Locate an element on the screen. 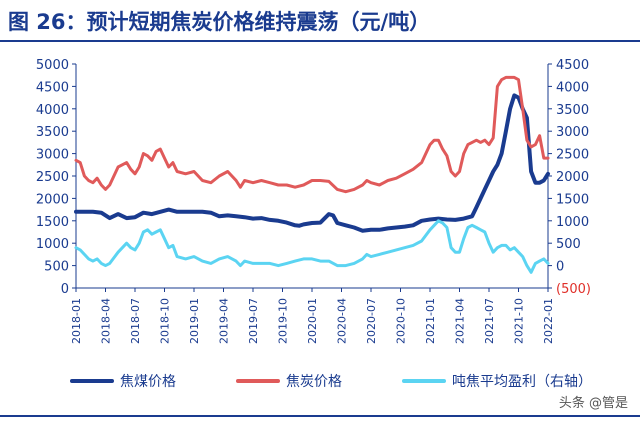  x-tick-label: 2019-01 is located at coordinates (194, 321).